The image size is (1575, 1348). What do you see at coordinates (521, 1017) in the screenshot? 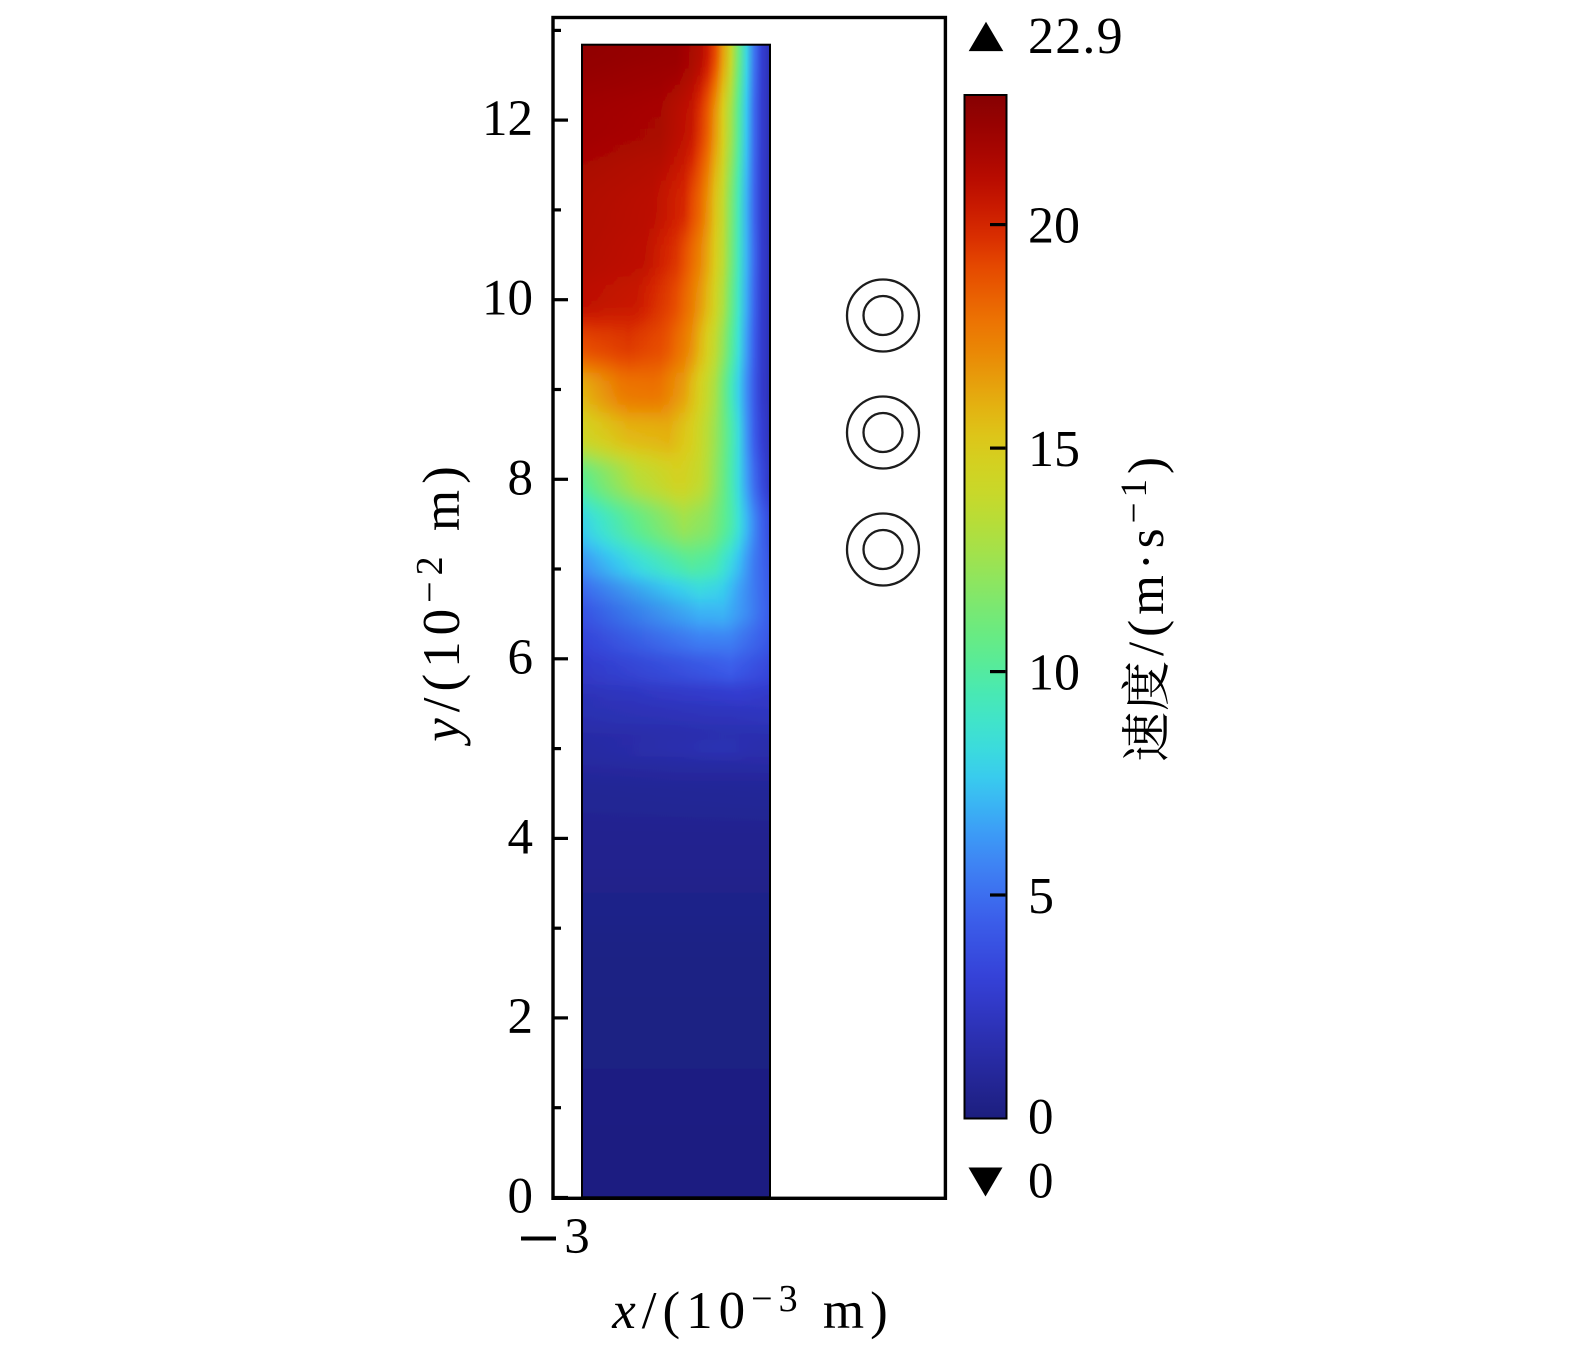
I see `svg-text: 2` at bounding box center [521, 1017].